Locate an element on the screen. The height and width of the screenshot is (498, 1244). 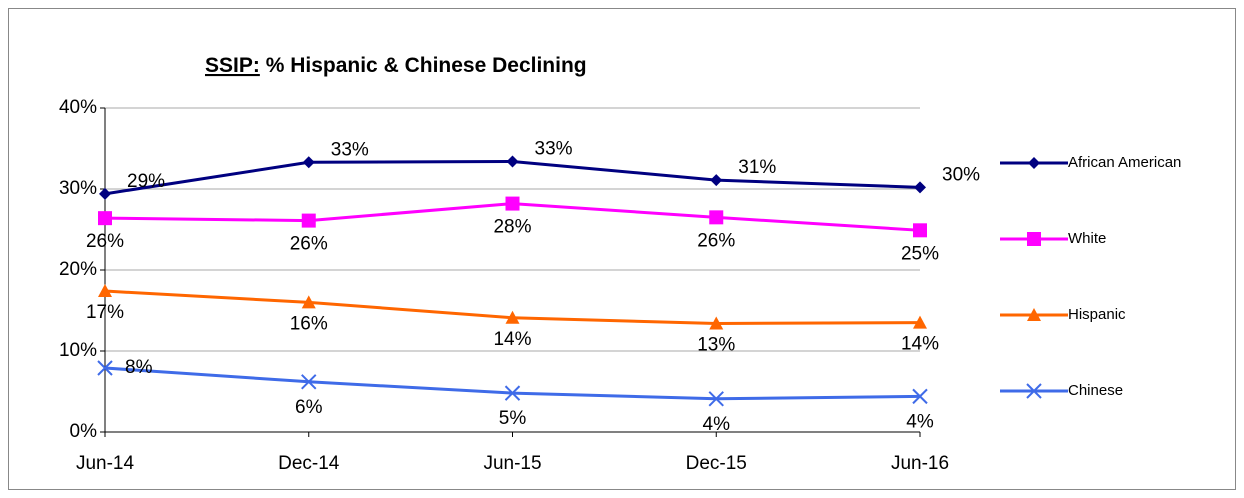
data-label: 16% is located at coordinates (309, 323).